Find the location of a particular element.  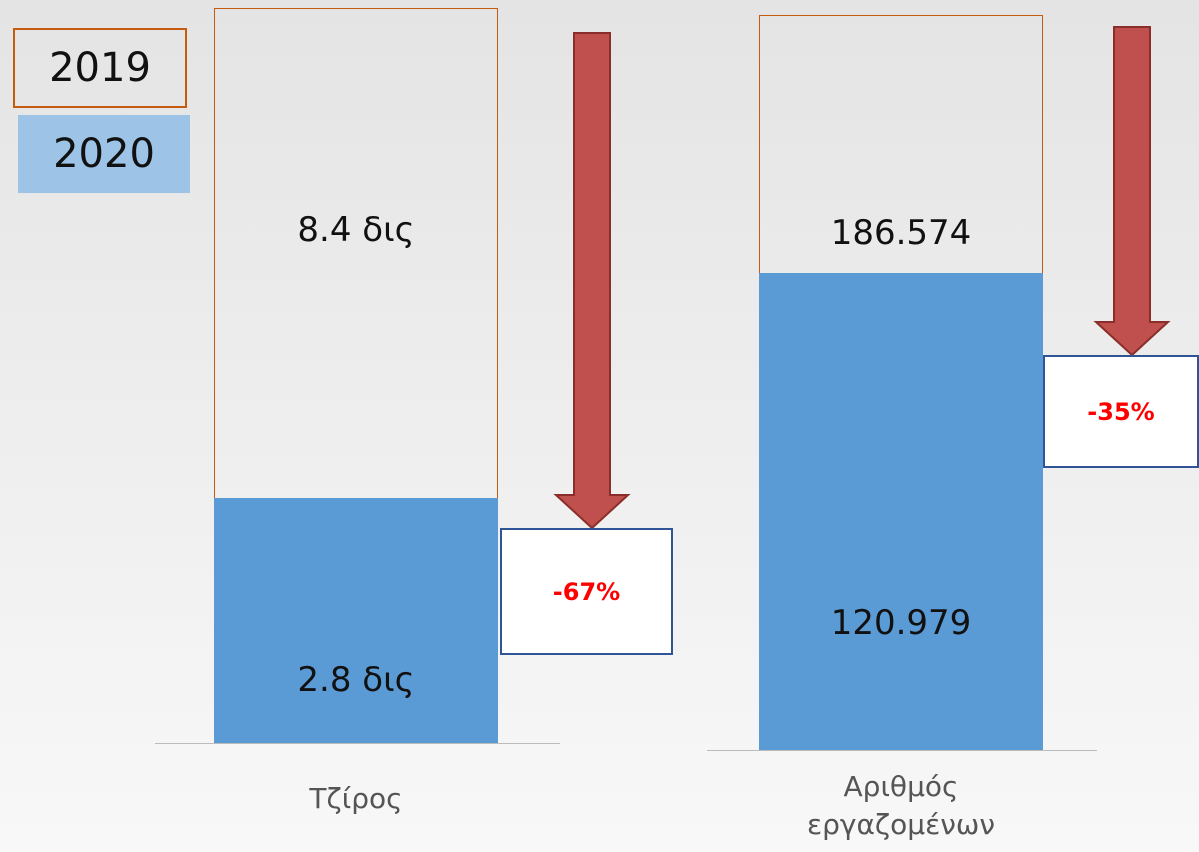

legend-entry: 2020 is located at coordinates (104, 154).